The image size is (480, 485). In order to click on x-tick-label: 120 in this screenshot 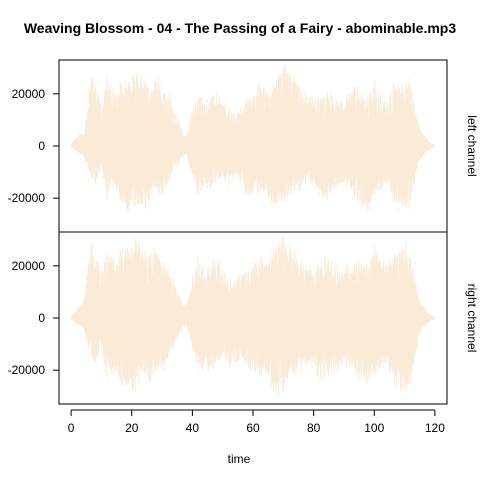, I will do `click(435, 428)`.